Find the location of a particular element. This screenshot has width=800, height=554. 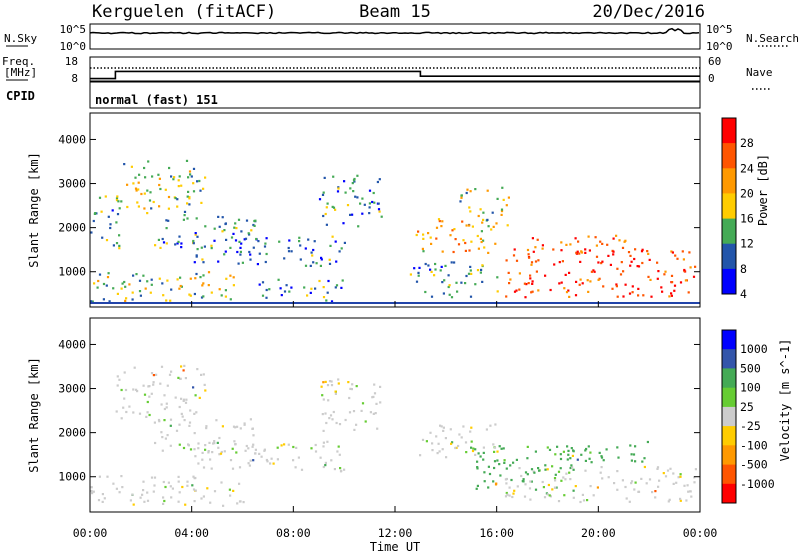

freq-panel: Freq. [MHz] 18 8 60 0 Nave is located at coordinates (387, 72).